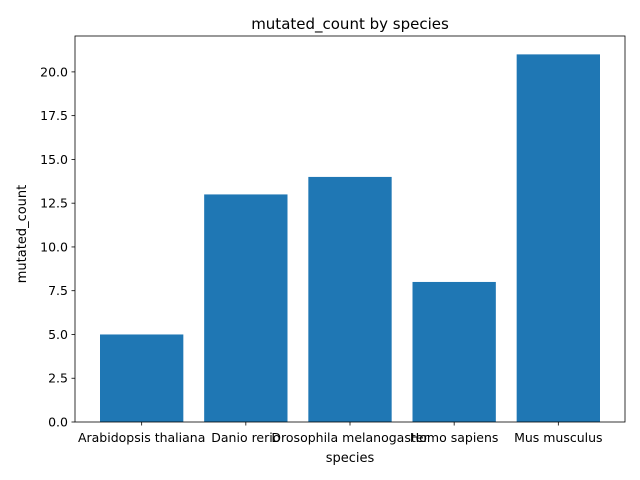 This screenshot has height=480, width=640. What do you see at coordinates (350, 299) in the screenshot?
I see `bar-drosophila-melanogaster` at bounding box center [350, 299].